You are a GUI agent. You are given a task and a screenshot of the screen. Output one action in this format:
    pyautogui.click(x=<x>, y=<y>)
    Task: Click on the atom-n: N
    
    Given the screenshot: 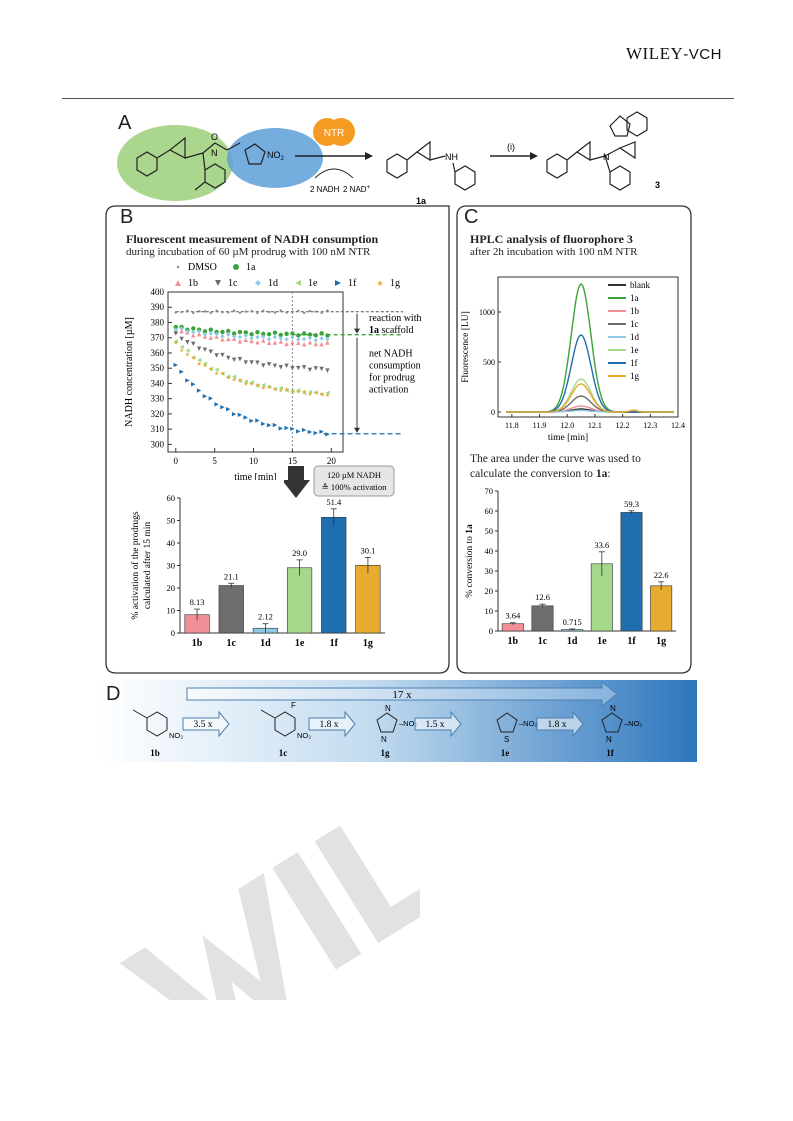 What is the action you would take?
    pyautogui.click(x=214, y=153)
    